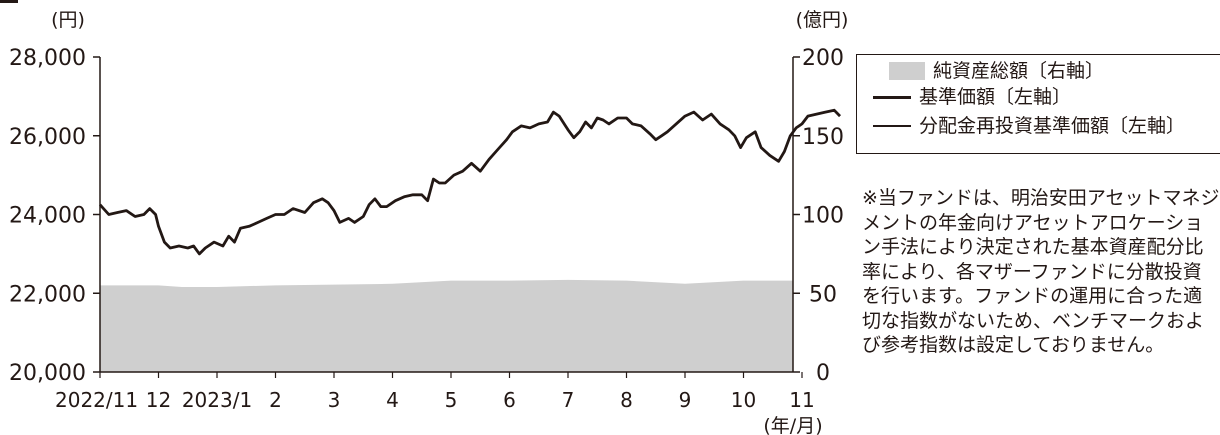 This screenshot has height=435, width=1220. What do you see at coordinates (792, 425) in the screenshot?
I see `x-axis-unit: (年/月)` at bounding box center [792, 425].